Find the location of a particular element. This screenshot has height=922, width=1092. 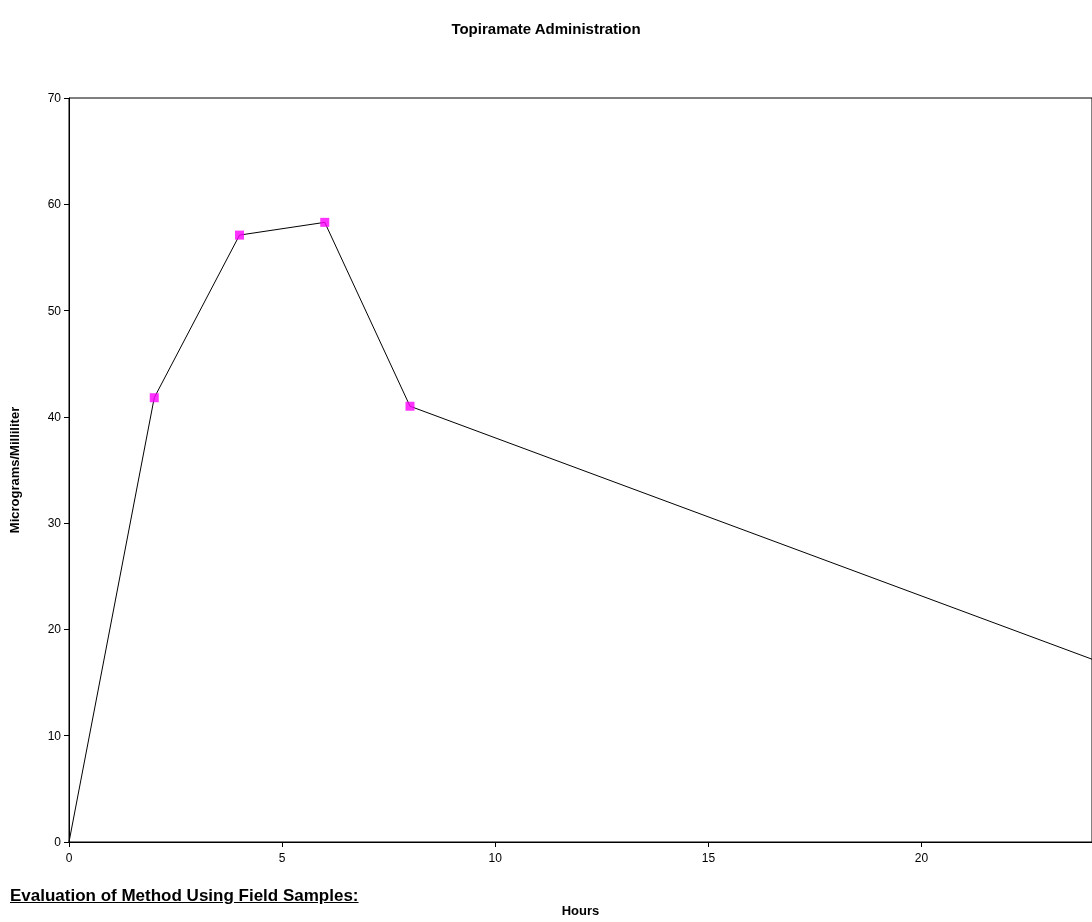

y-tick-label: 20 is located at coordinates (54, 629).